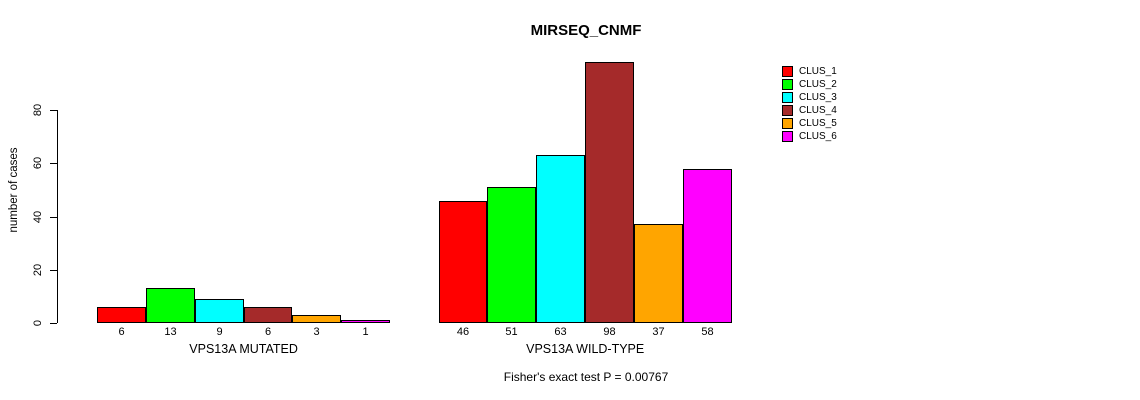 The height and width of the screenshot is (400, 1140). What do you see at coordinates (38, 323) in the screenshot?
I see `y-axis-tick-label: 0` at bounding box center [38, 323].